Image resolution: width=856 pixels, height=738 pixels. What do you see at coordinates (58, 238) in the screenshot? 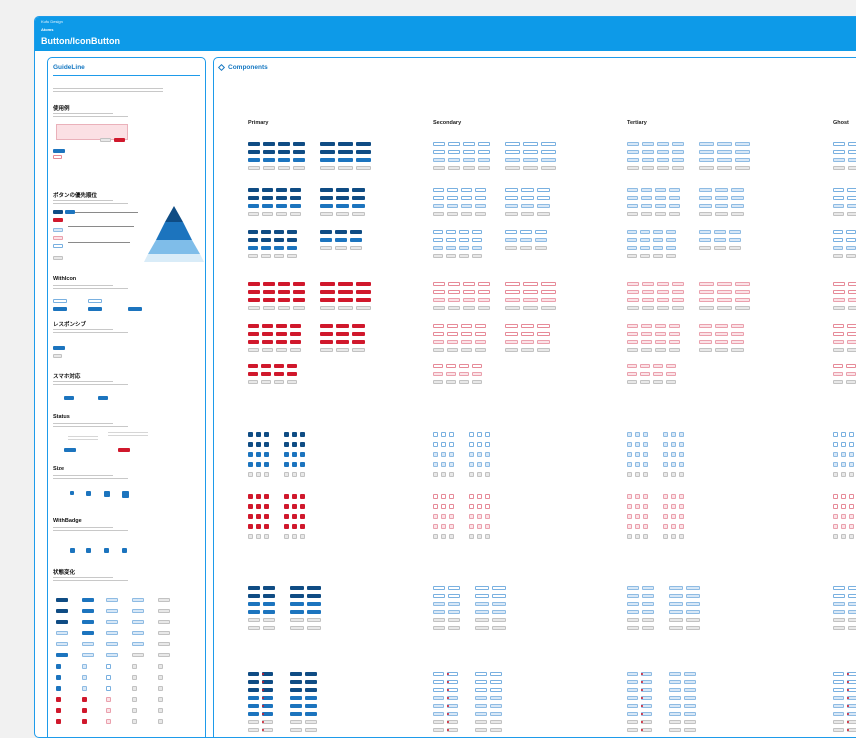
I see `priority-button` at bounding box center [58, 238].